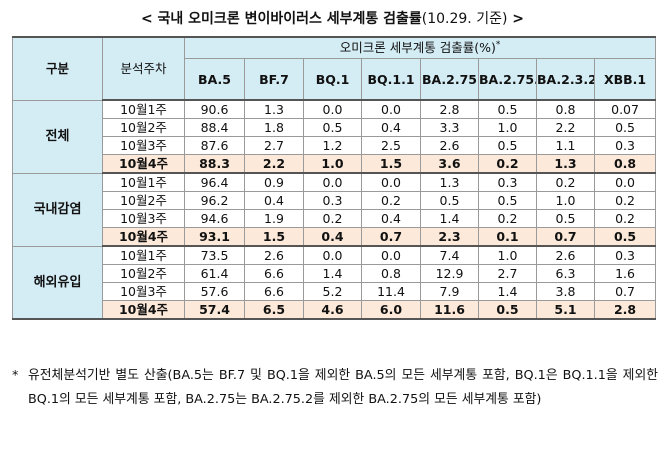  I want to click on value-cell: 87.6, so click(214, 145).